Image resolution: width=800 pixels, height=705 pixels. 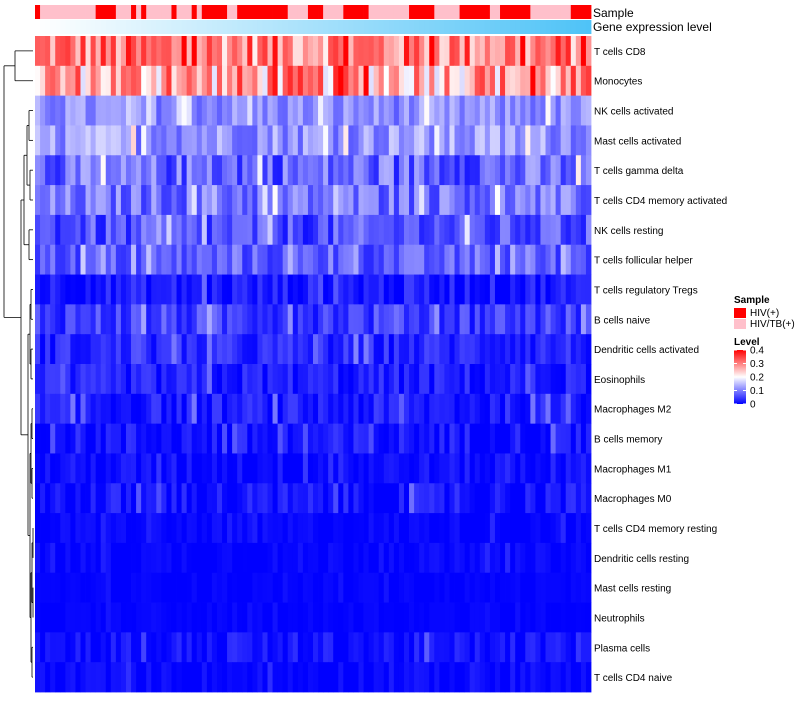 What do you see at coordinates (639, 171) in the screenshot?
I see `row-label: T cells gamma delta` at bounding box center [639, 171].